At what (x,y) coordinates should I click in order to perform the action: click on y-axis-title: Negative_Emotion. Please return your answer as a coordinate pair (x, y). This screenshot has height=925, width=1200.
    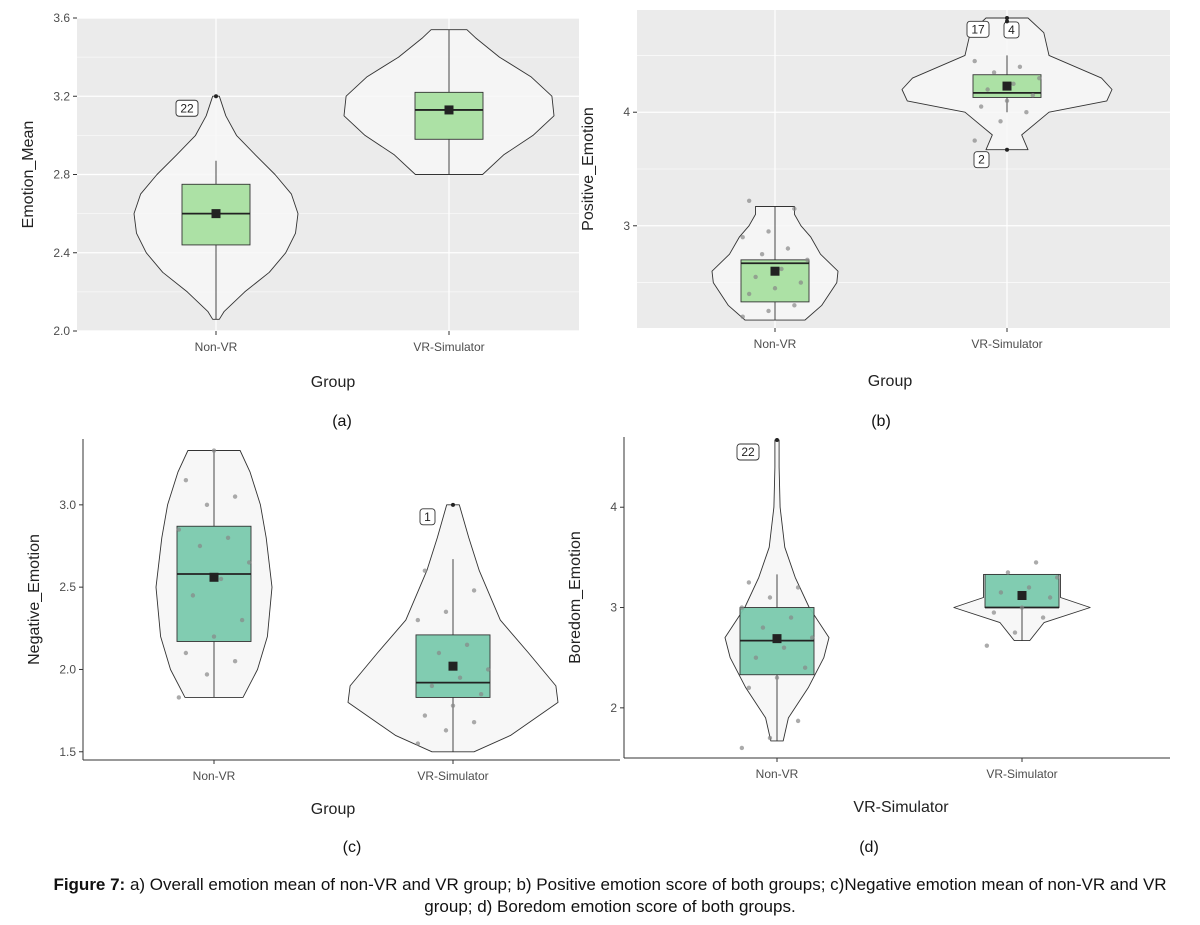
    Looking at the image, I should click on (34, 599).